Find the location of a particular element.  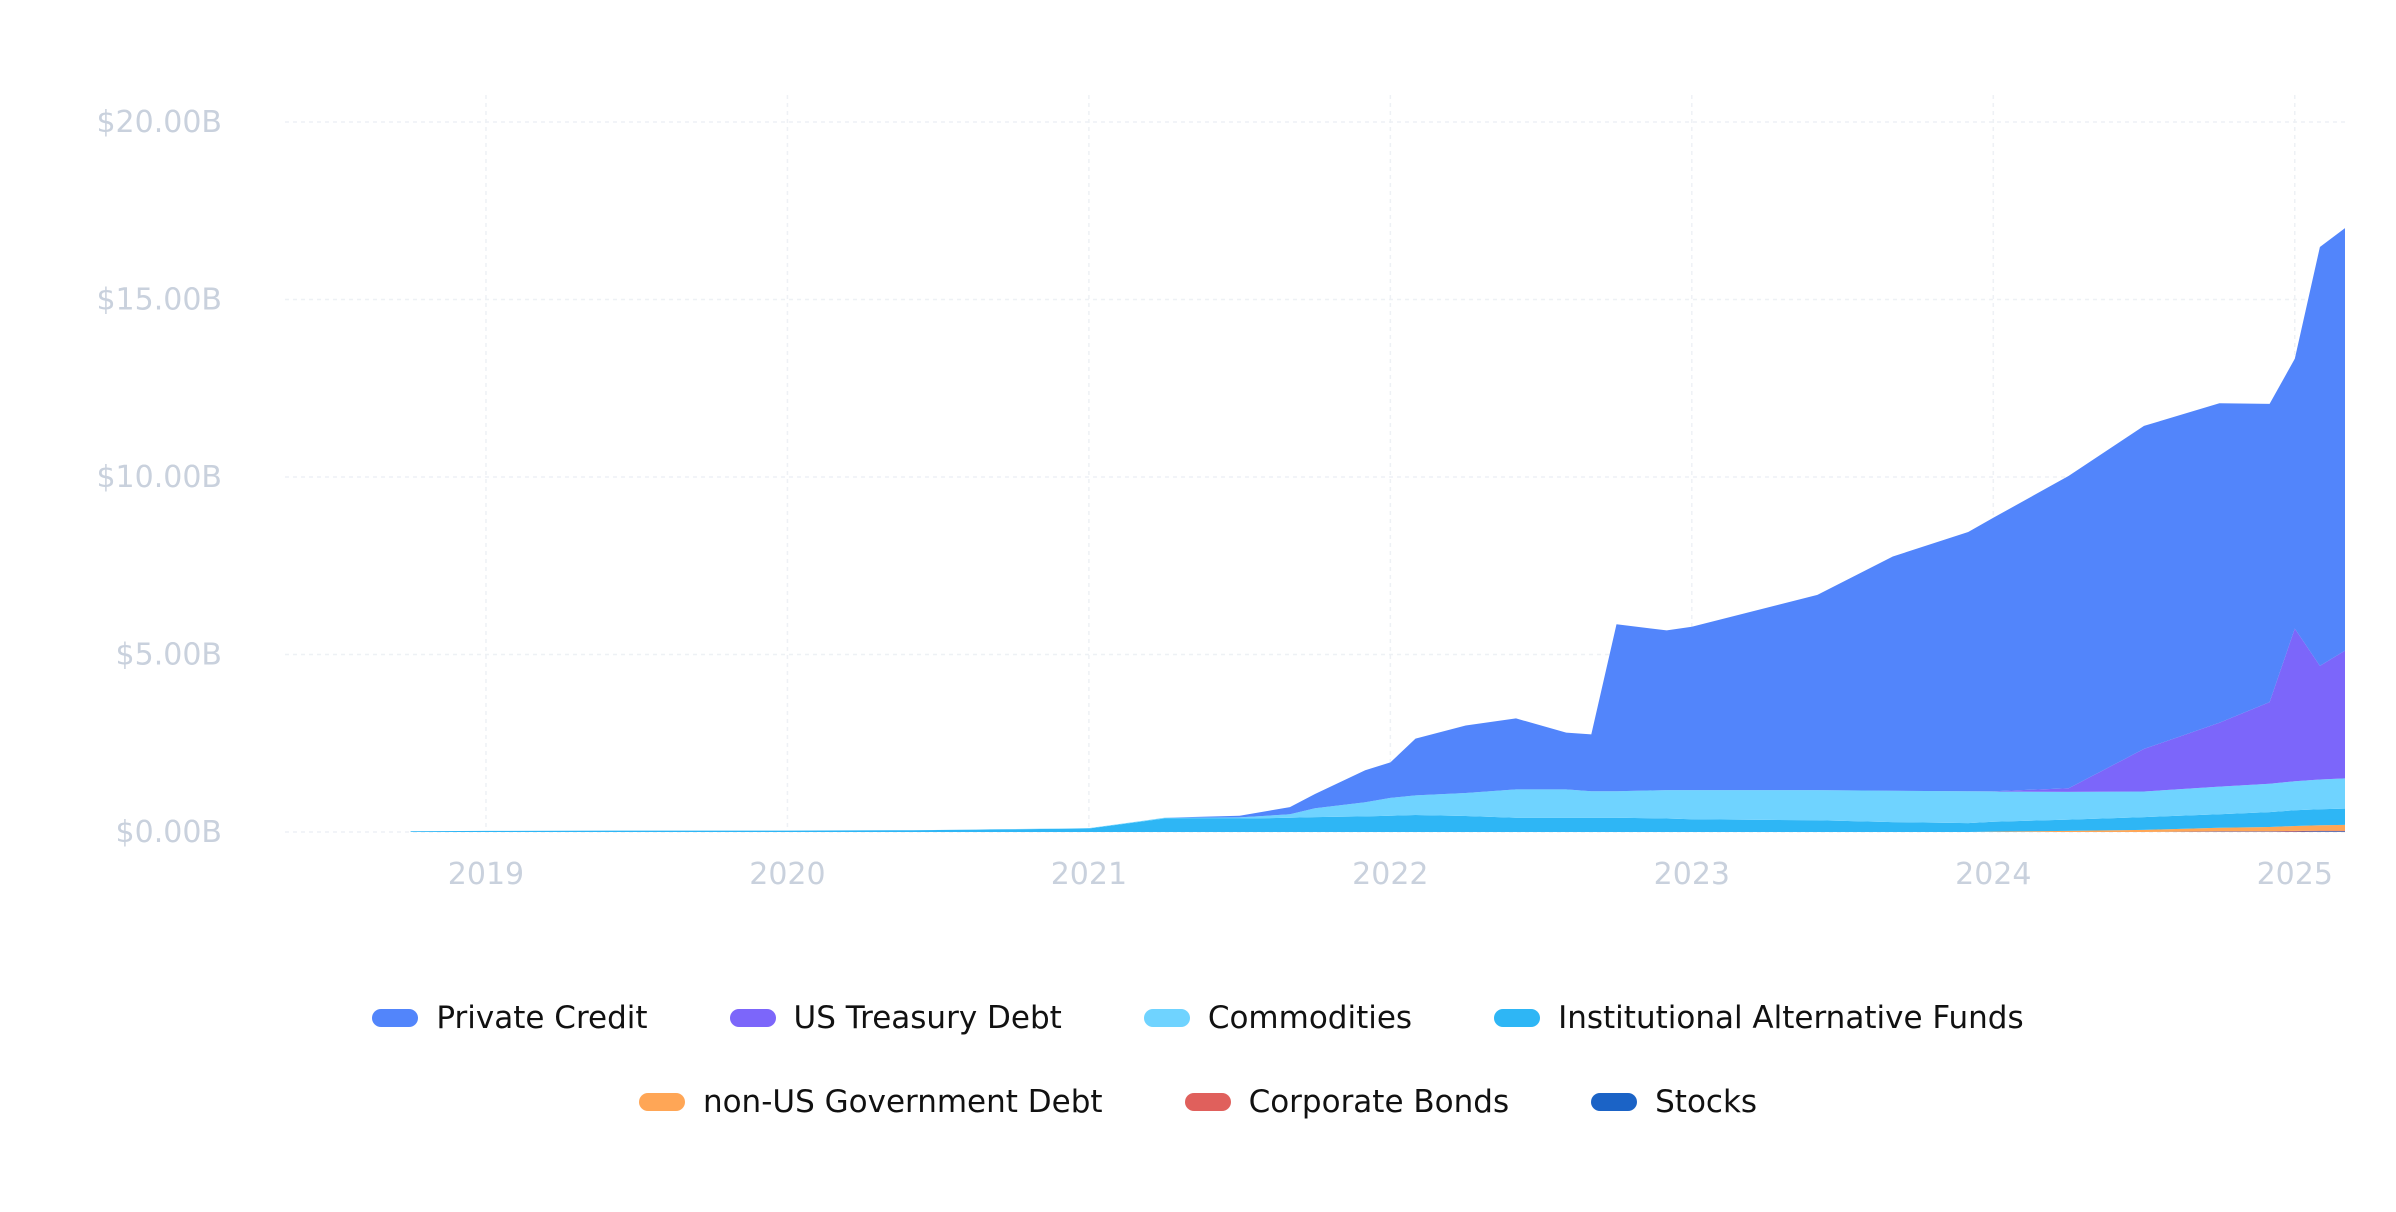

x-tick-label: 2023 is located at coordinates (1692, 874).